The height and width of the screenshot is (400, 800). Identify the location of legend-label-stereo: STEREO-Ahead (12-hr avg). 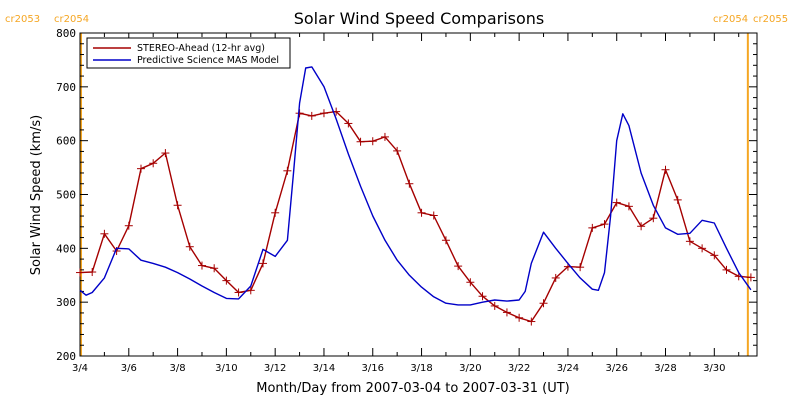
(201, 48).